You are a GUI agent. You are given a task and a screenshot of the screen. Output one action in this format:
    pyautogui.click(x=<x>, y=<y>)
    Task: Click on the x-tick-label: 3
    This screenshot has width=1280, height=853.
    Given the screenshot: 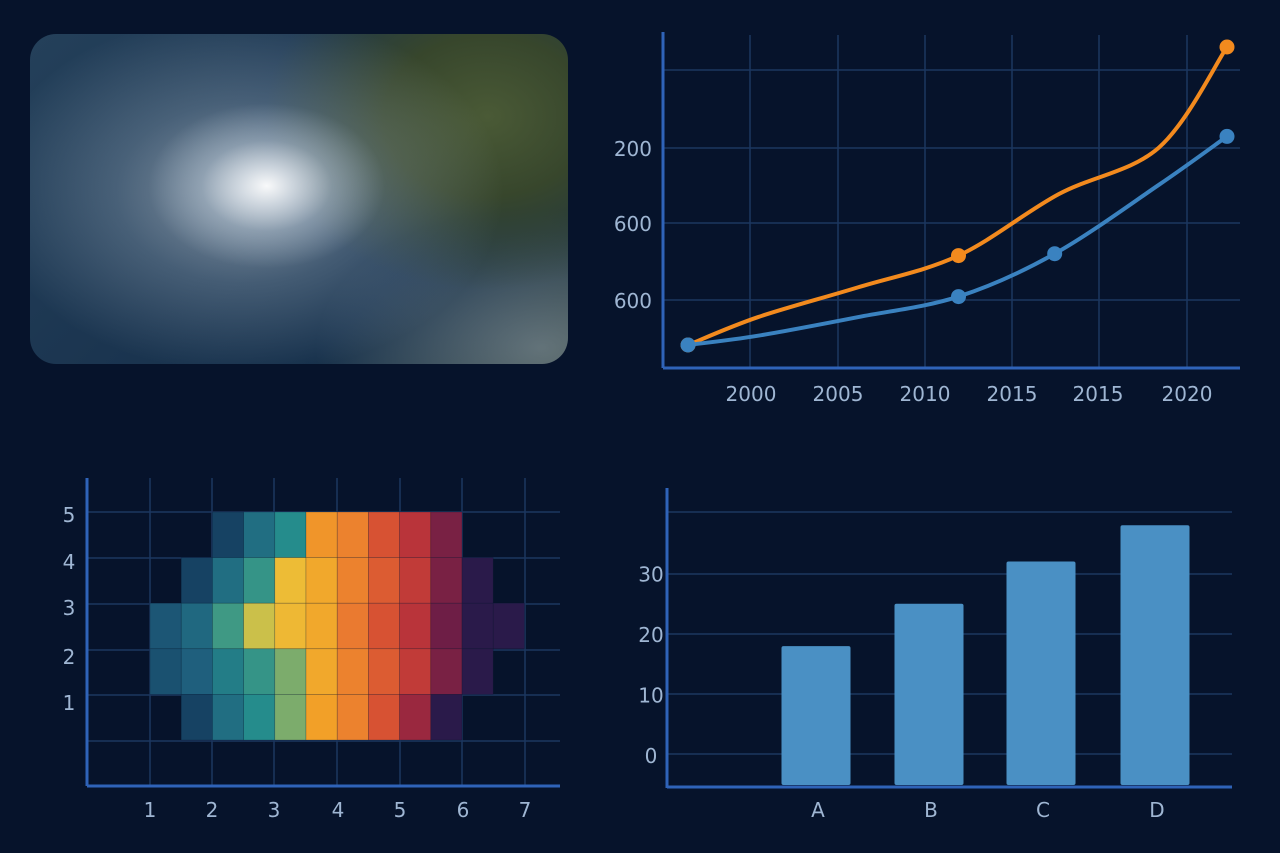 What is the action you would take?
    pyautogui.click(x=274, y=810)
    